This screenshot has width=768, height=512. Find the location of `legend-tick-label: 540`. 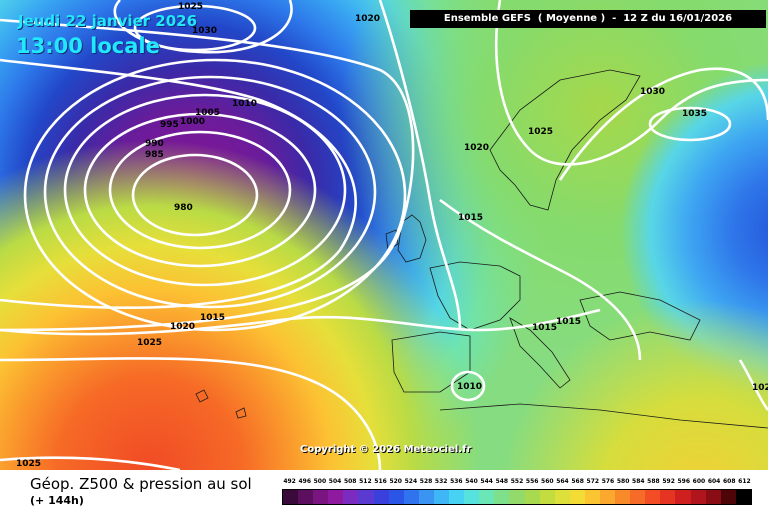

legend-tick-label: 540 is located at coordinates (471, 481).